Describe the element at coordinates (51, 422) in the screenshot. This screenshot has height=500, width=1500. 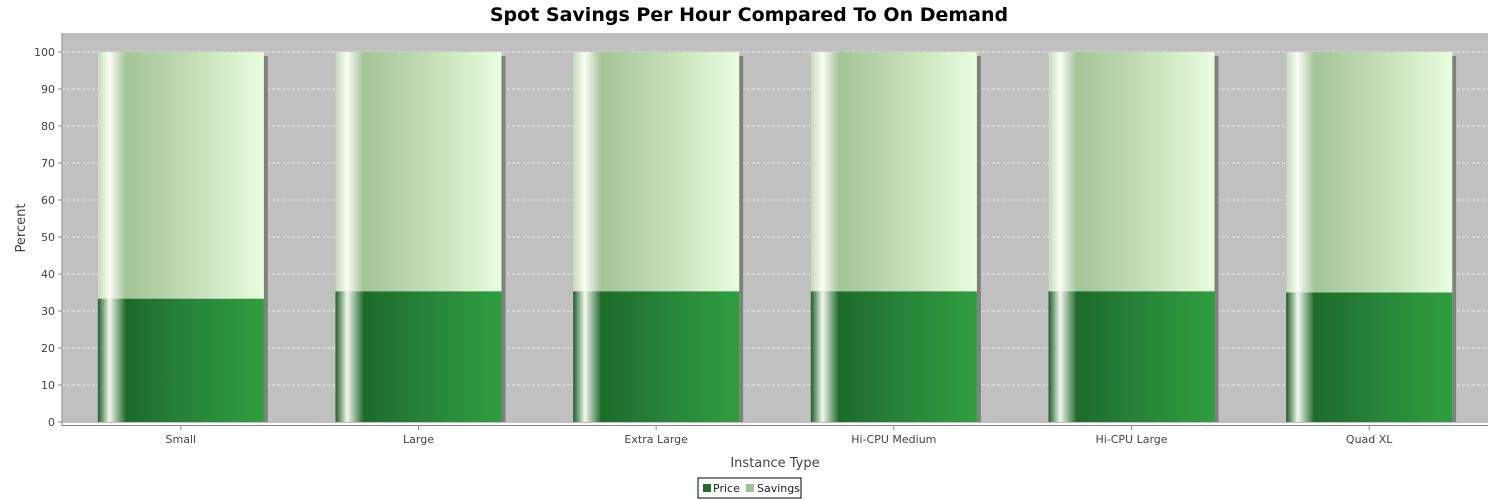
I see `y-tick-label: 0` at that location.